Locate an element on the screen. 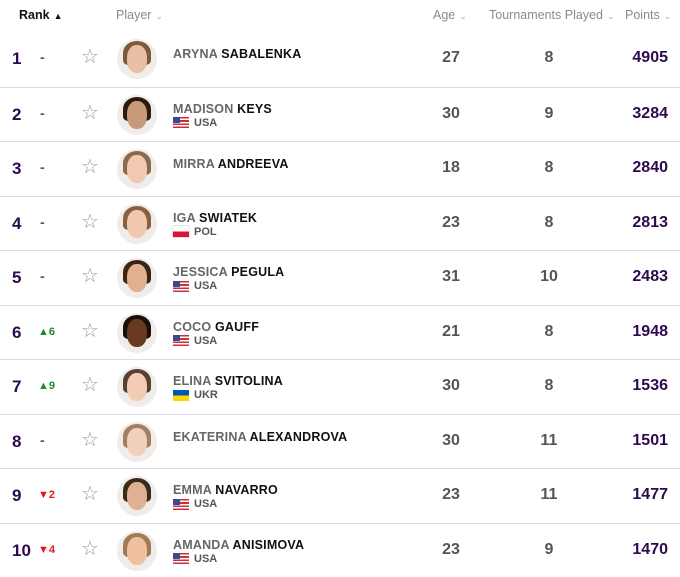 Image resolution: width=680 pixels, height=577 pixels. points: 1536 is located at coordinates (650, 385).